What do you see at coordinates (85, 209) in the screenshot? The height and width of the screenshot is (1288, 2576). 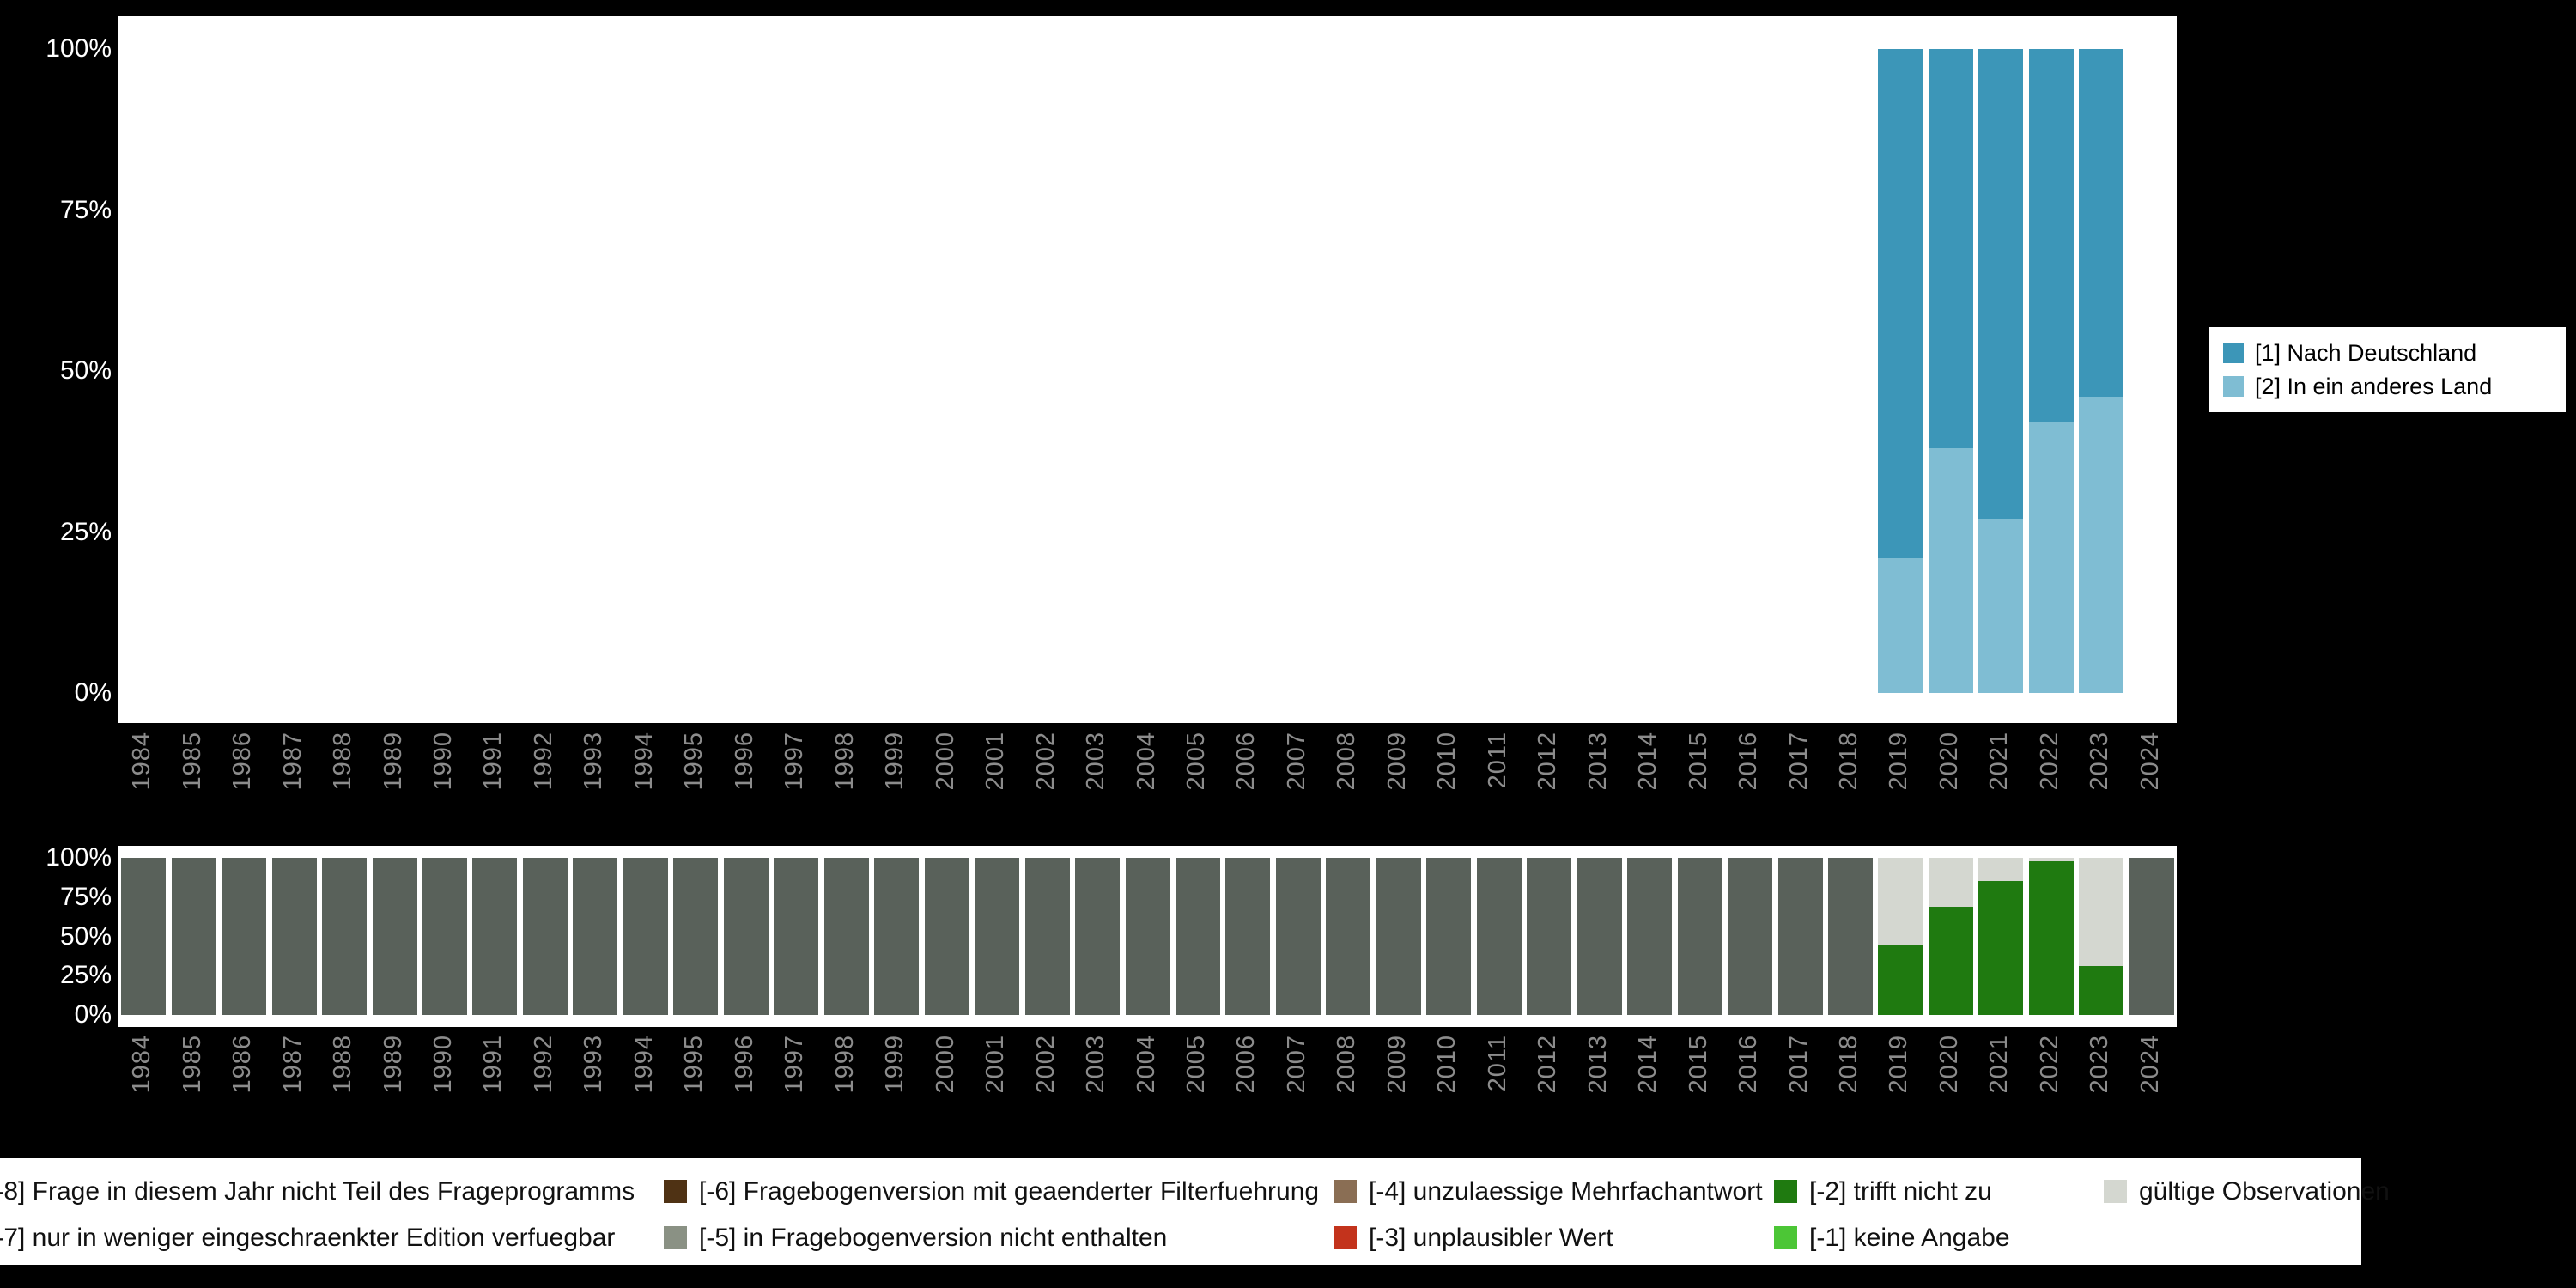 I see `y-tick-label-upper: 75%` at bounding box center [85, 209].